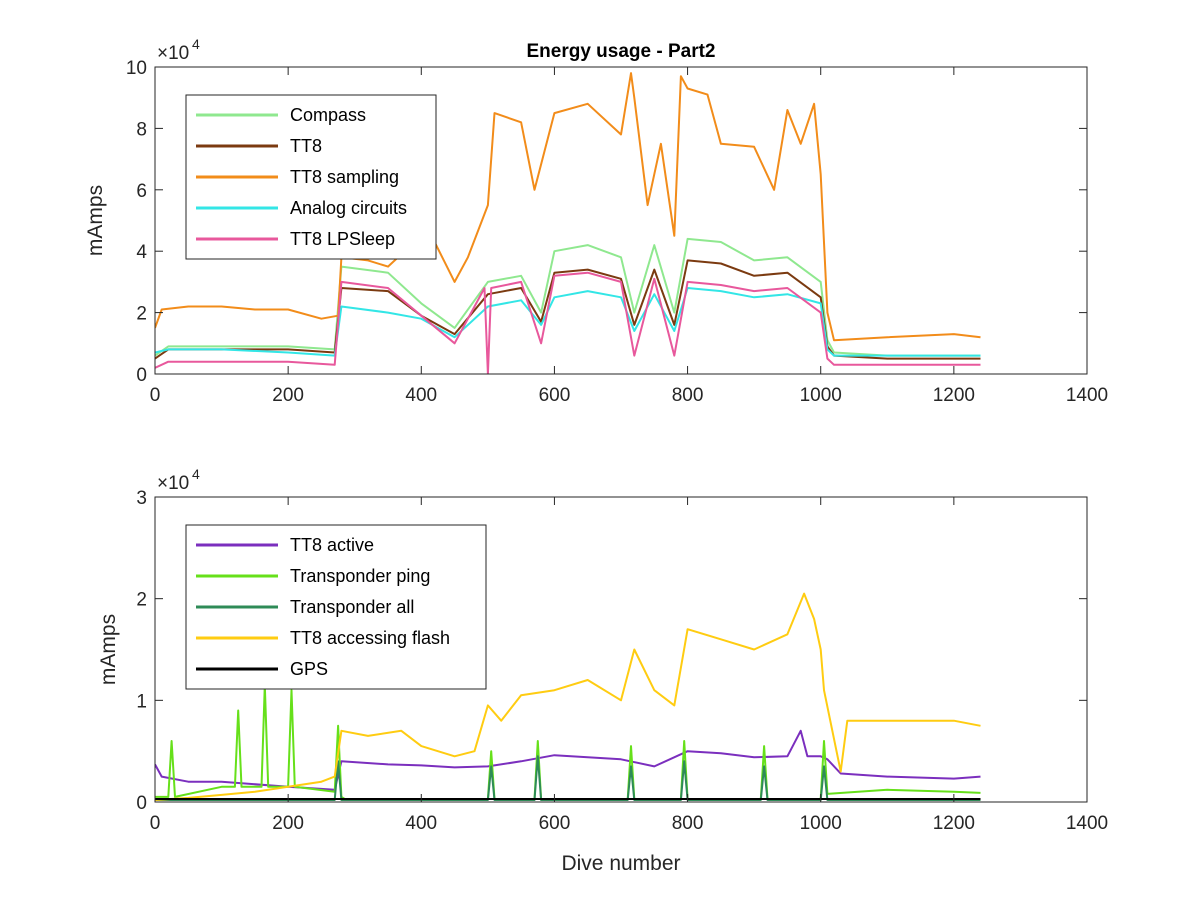  I want to click on legend-item: Analog circuits, so click(301, 208).